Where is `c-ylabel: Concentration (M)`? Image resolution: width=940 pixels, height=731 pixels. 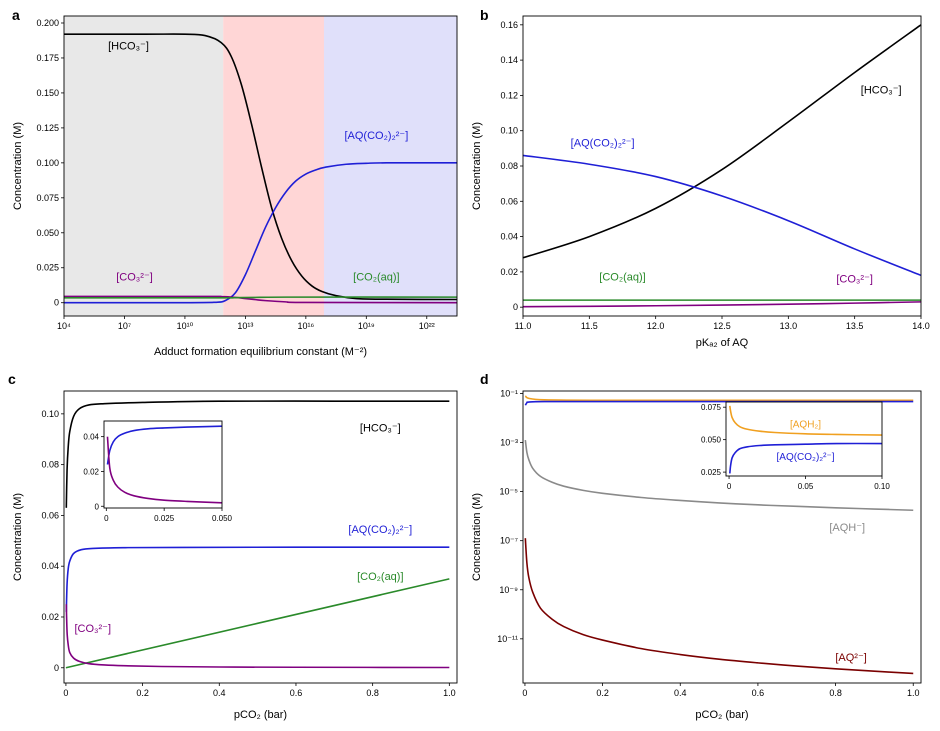
c-ylabel: Concentration (M) is located at coordinates (18, 537).